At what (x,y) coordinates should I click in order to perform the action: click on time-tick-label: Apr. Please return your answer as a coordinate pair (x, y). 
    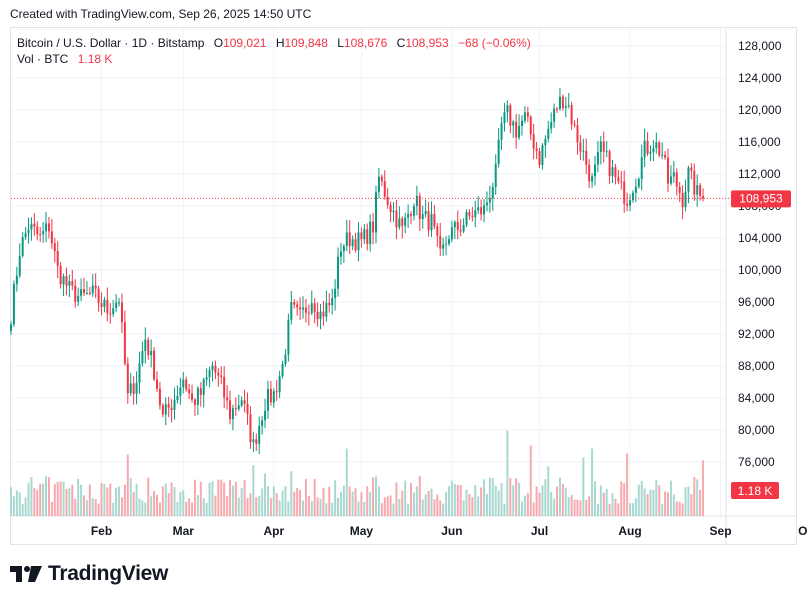
    Looking at the image, I should click on (273, 531).